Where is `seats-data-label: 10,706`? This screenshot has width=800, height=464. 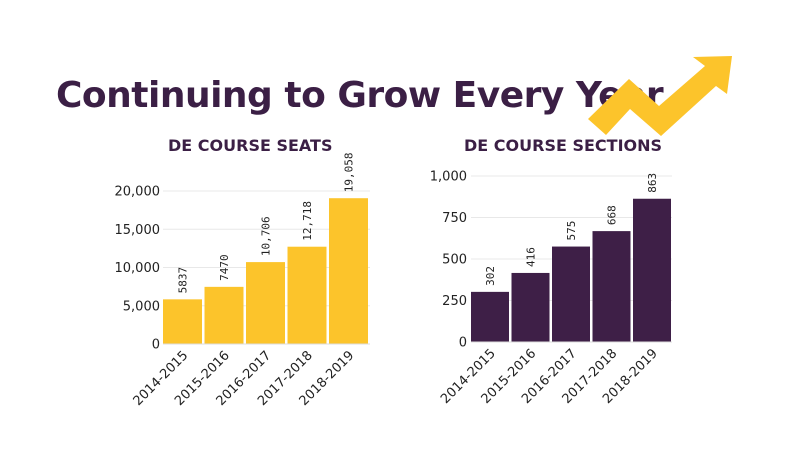
seats-data-label: 10,706 is located at coordinates (266, 236).